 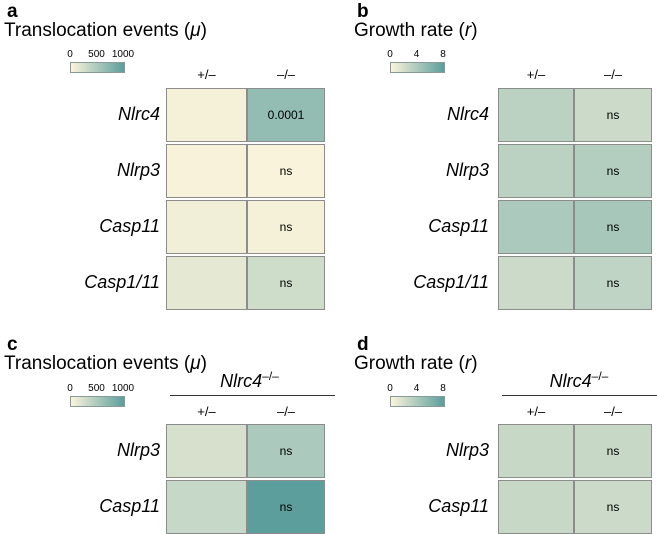 I want to click on cell-annotation: 0.0001, so click(x=286, y=115).